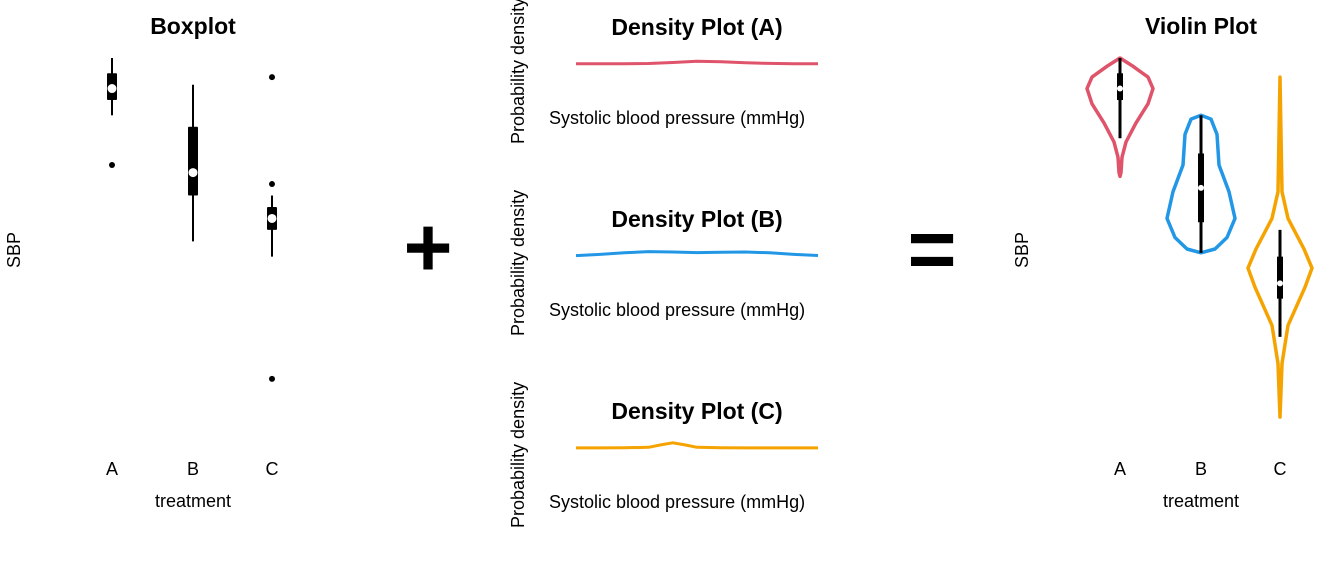 This screenshot has height=576, width=1344. What do you see at coordinates (518, 263) in the screenshot?
I see `density-b-y-axis-label: Probability density` at bounding box center [518, 263].